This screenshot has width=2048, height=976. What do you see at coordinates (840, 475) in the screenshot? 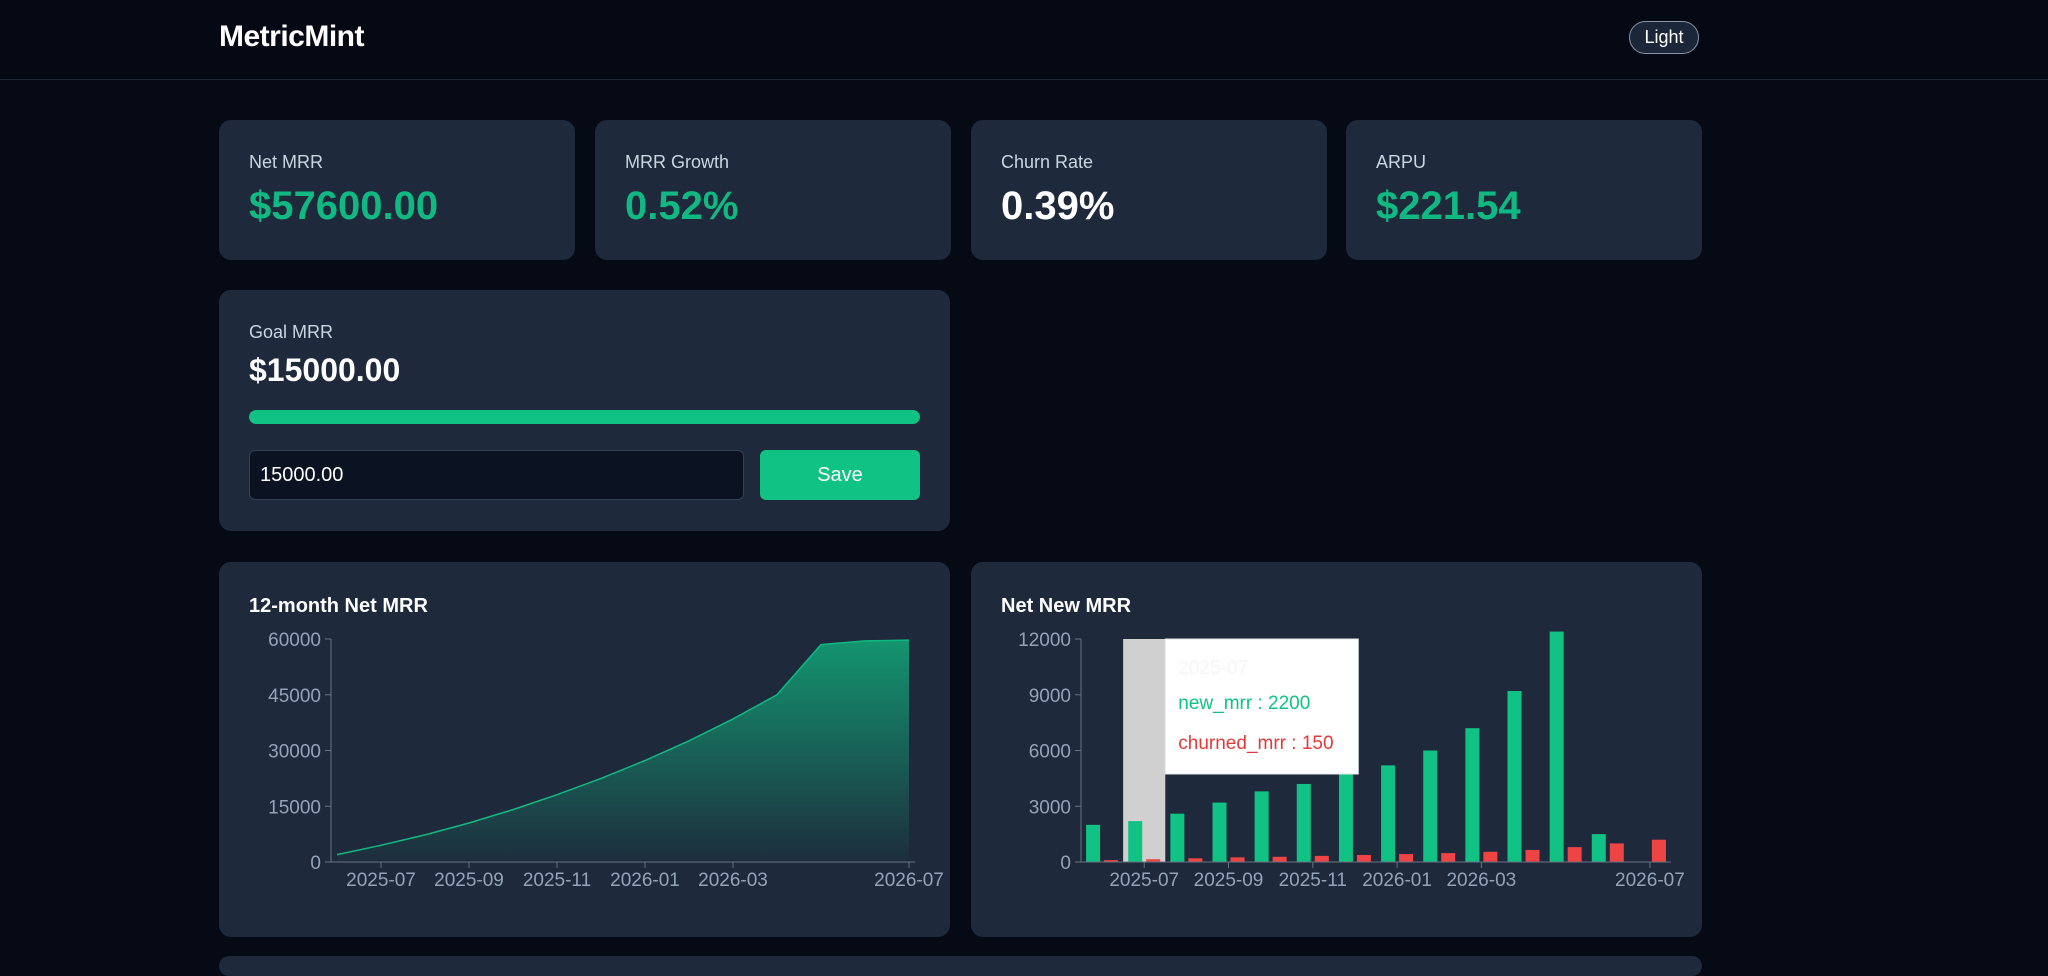
I see `save-button: Save` at bounding box center [840, 475].